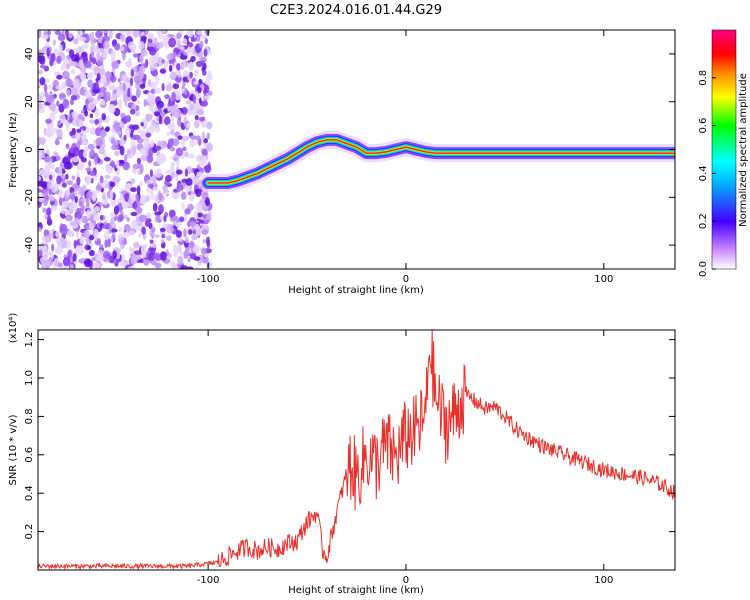 The height and width of the screenshot is (600, 750). Describe the element at coordinates (29, 197) in the screenshot. I see `y-tick-label: -20` at that location.